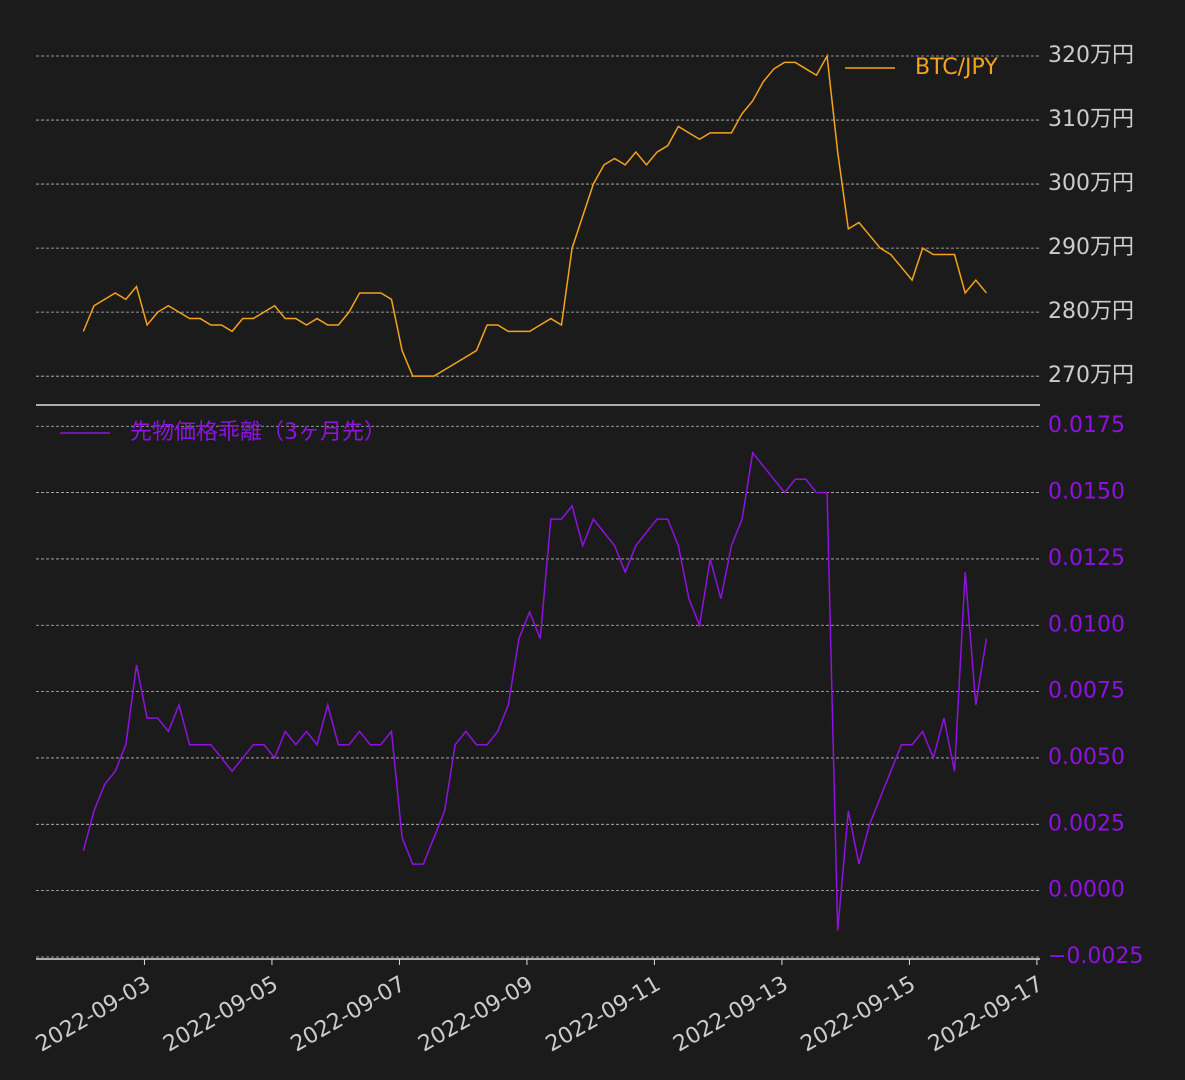  I want to click on y-tick-label: 0.0025, so click(1086, 823).